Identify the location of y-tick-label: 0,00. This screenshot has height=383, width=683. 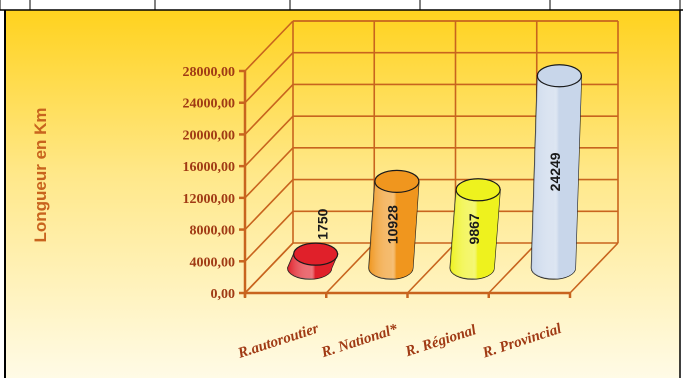
(223, 294).